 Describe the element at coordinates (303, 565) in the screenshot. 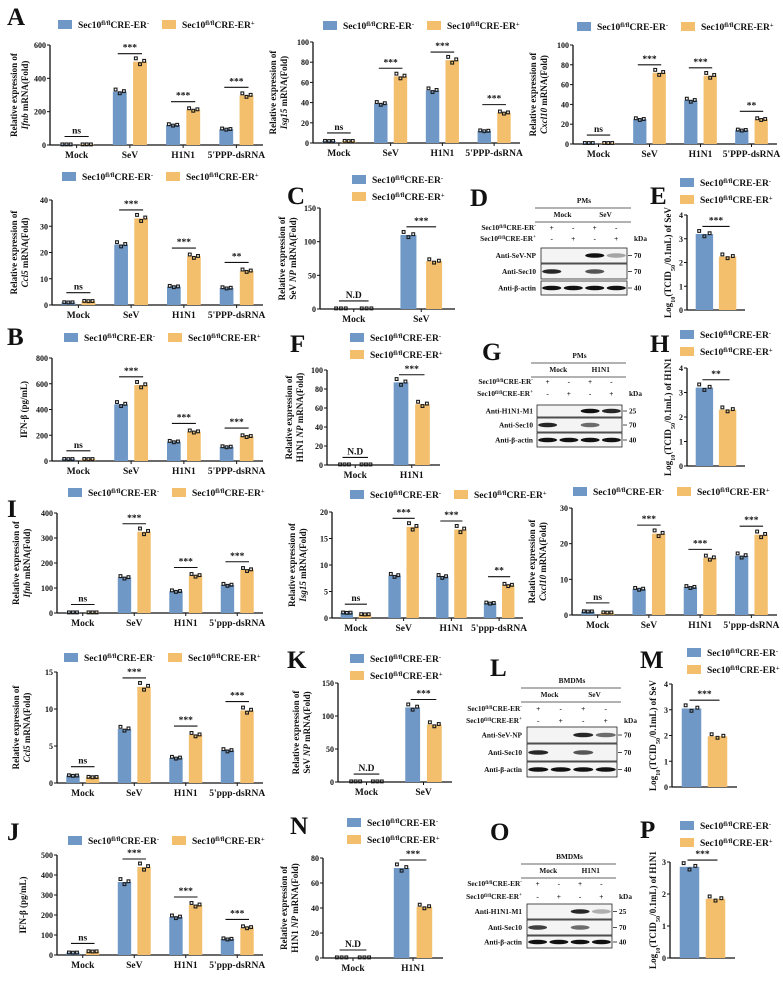

I see `y-axis-label-line2: Isg15 mRNA(Fold)` at that location.